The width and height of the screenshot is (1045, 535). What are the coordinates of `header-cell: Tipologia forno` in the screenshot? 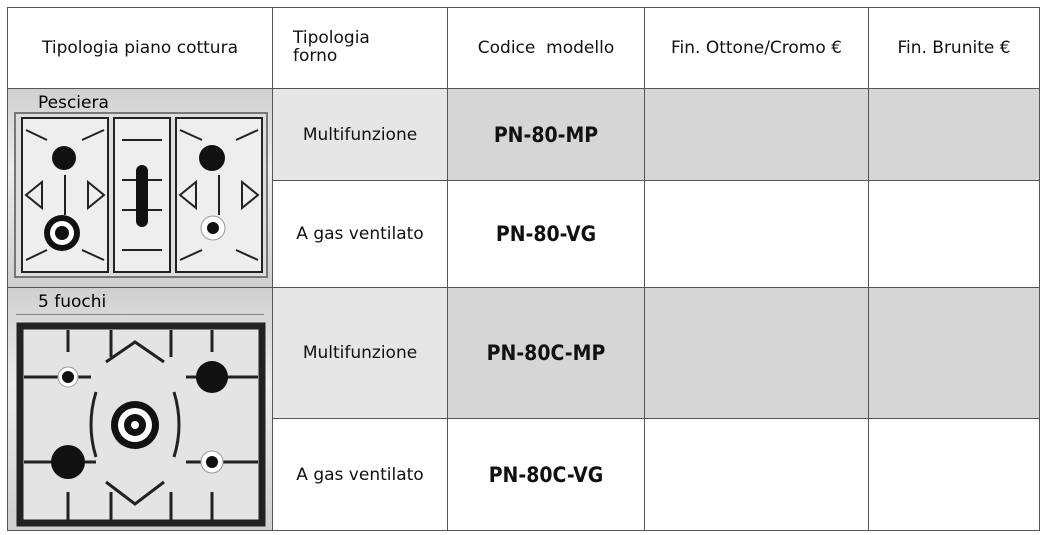 It's located at (360, 48).